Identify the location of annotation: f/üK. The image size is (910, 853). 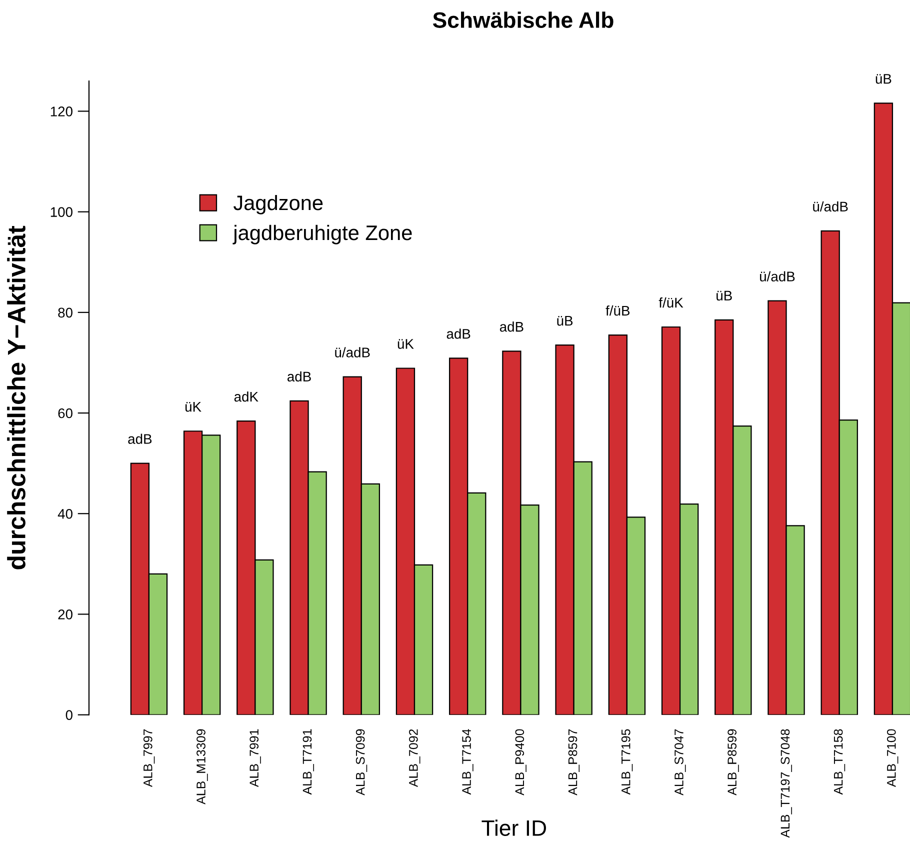
(671, 302).